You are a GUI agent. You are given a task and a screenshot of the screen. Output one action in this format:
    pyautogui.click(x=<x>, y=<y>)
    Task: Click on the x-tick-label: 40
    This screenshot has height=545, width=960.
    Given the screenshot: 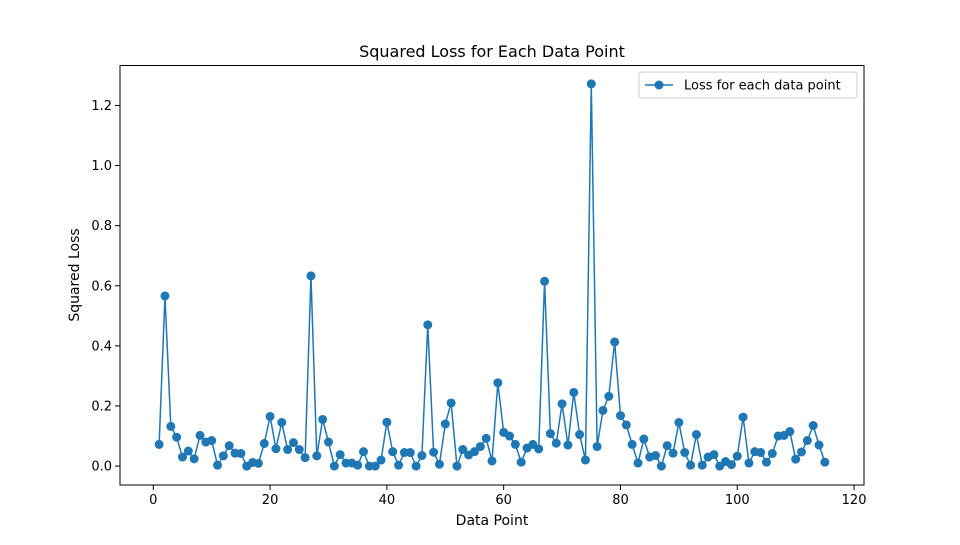 What is the action you would take?
    pyautogui.click(x=387, y=500)
    